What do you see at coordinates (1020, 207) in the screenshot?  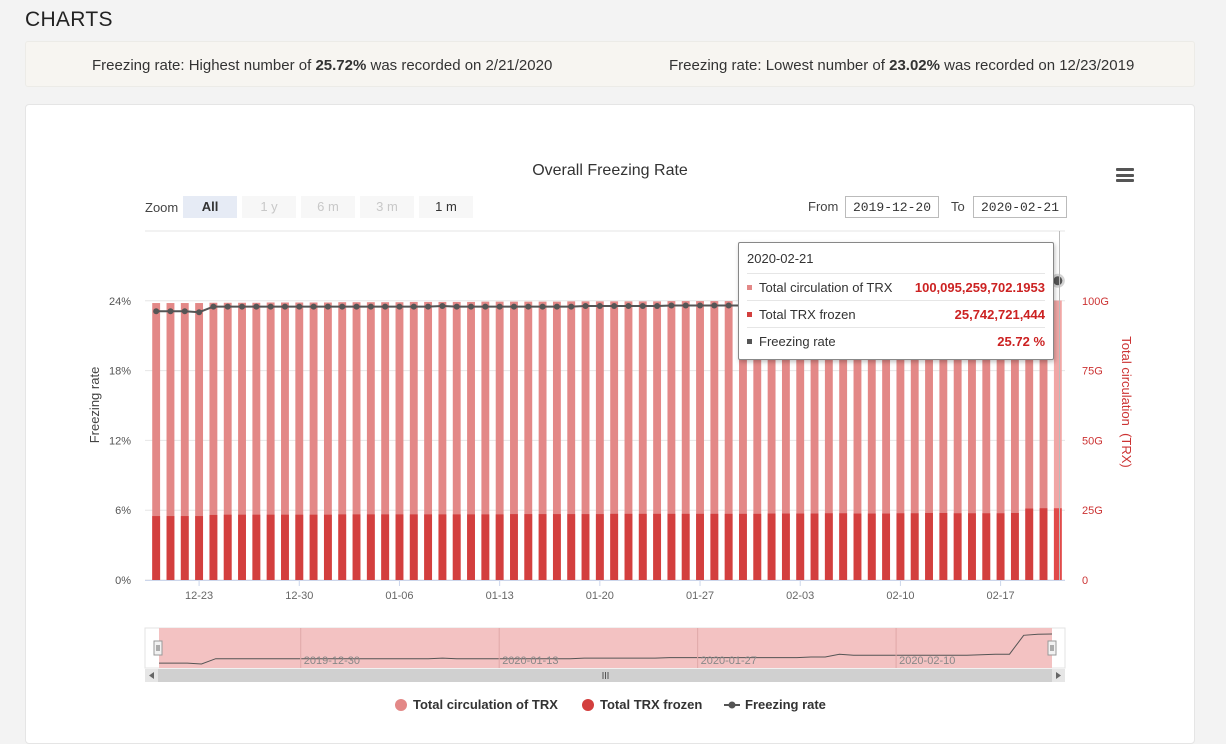 I see `to-date-input: 2020-02-21` at bounding box center [1020, 207].